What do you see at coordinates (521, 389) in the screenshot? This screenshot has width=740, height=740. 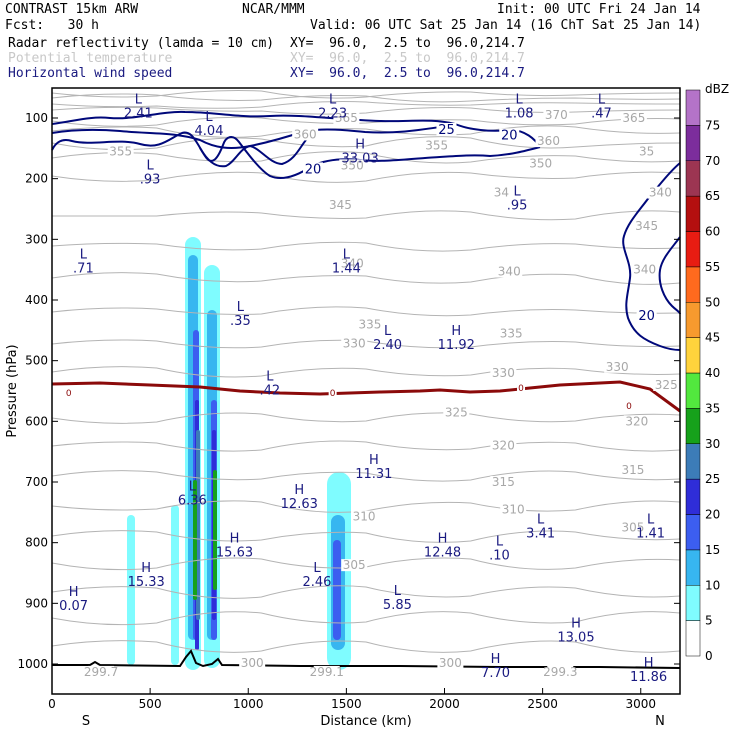 I see `freezing-label: 0` at bounding box center [521, 389].